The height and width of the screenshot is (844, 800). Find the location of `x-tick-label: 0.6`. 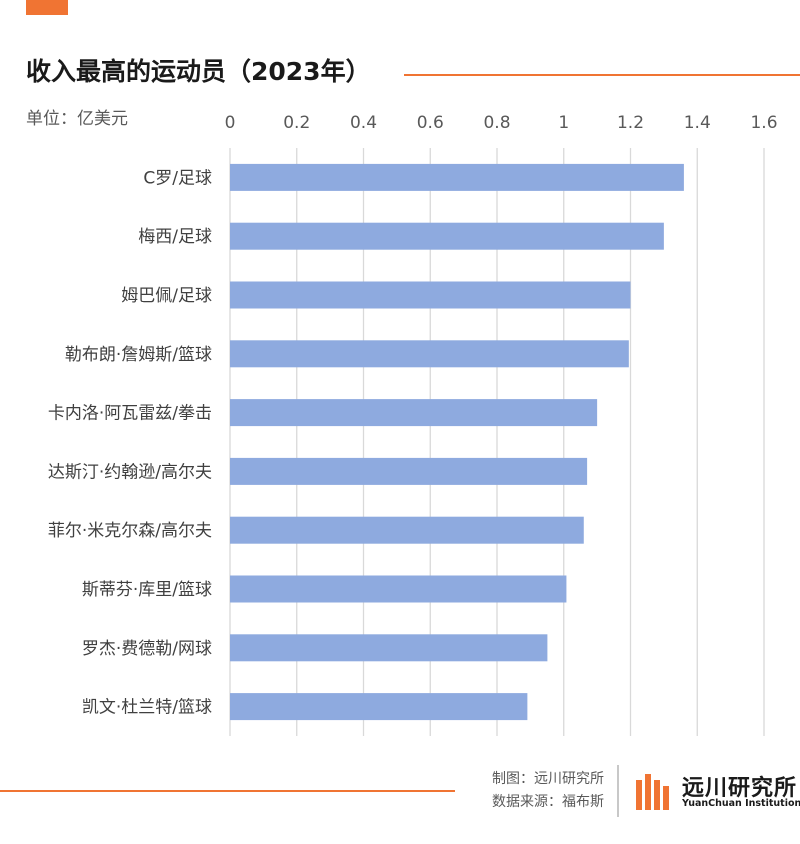

x-tick-label: 0.6 is located at coordinates (430, 123).